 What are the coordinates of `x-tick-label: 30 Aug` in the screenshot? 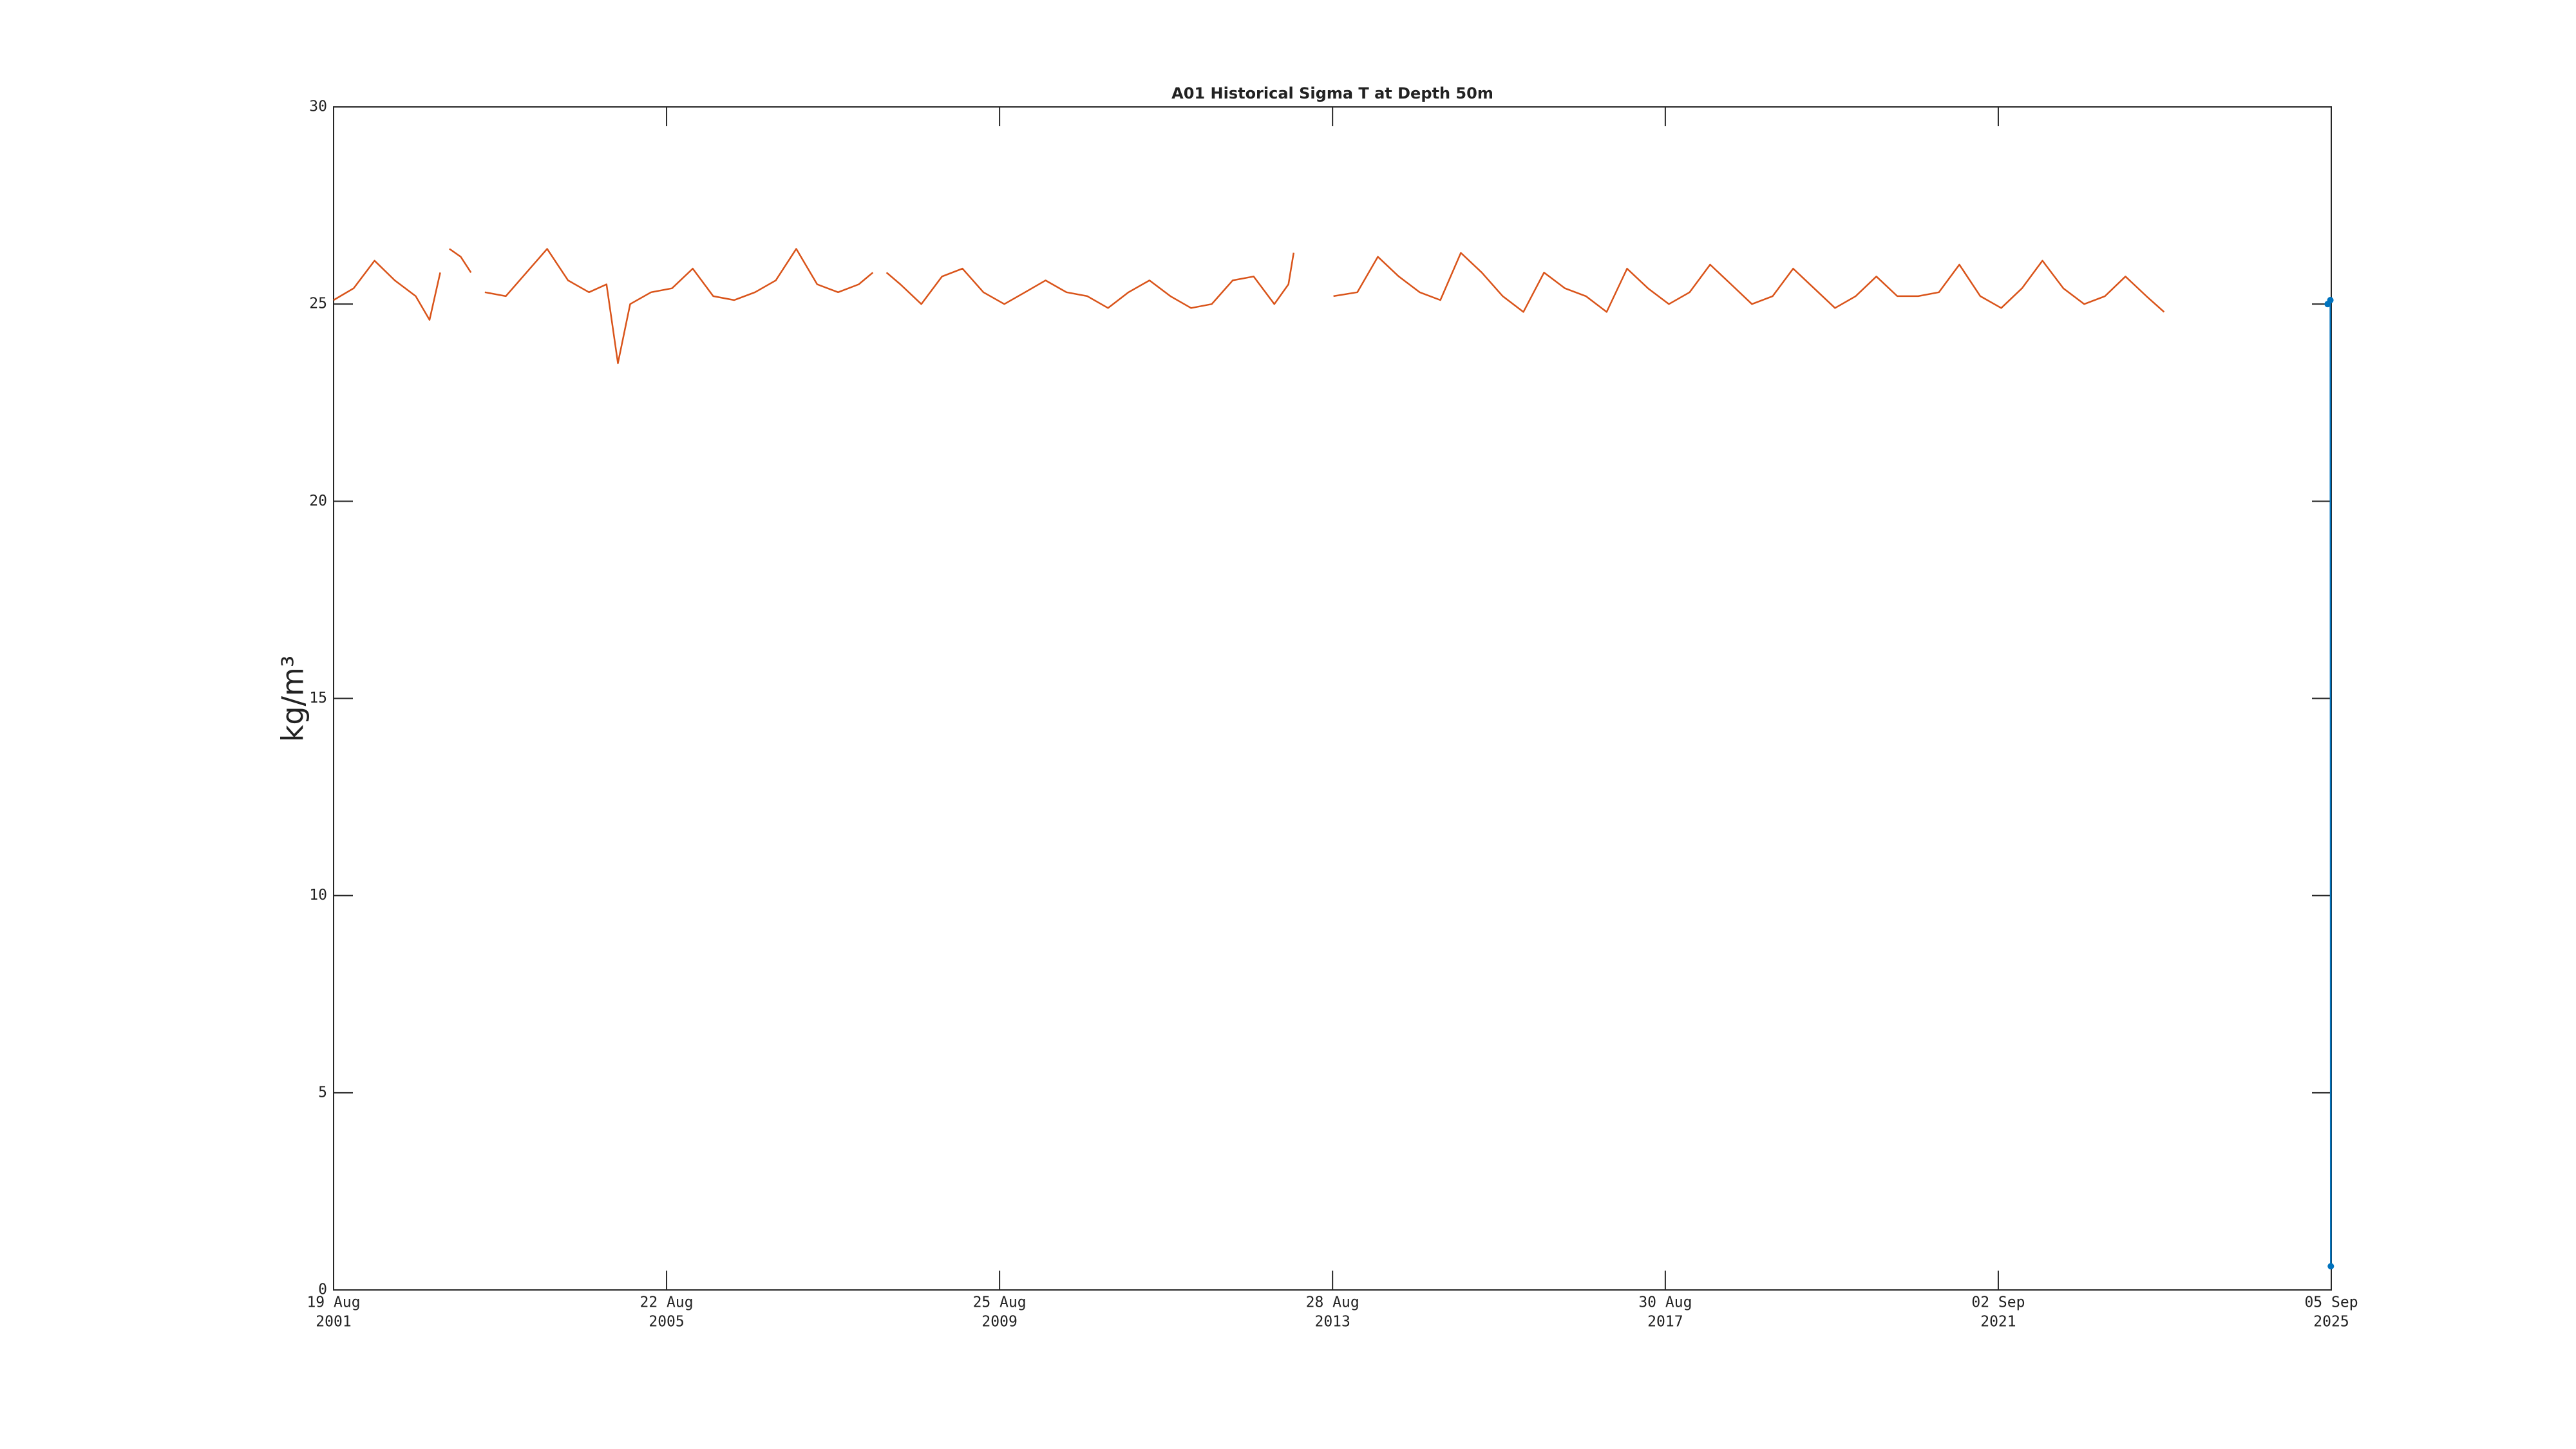 It's located at (1665, 1302).